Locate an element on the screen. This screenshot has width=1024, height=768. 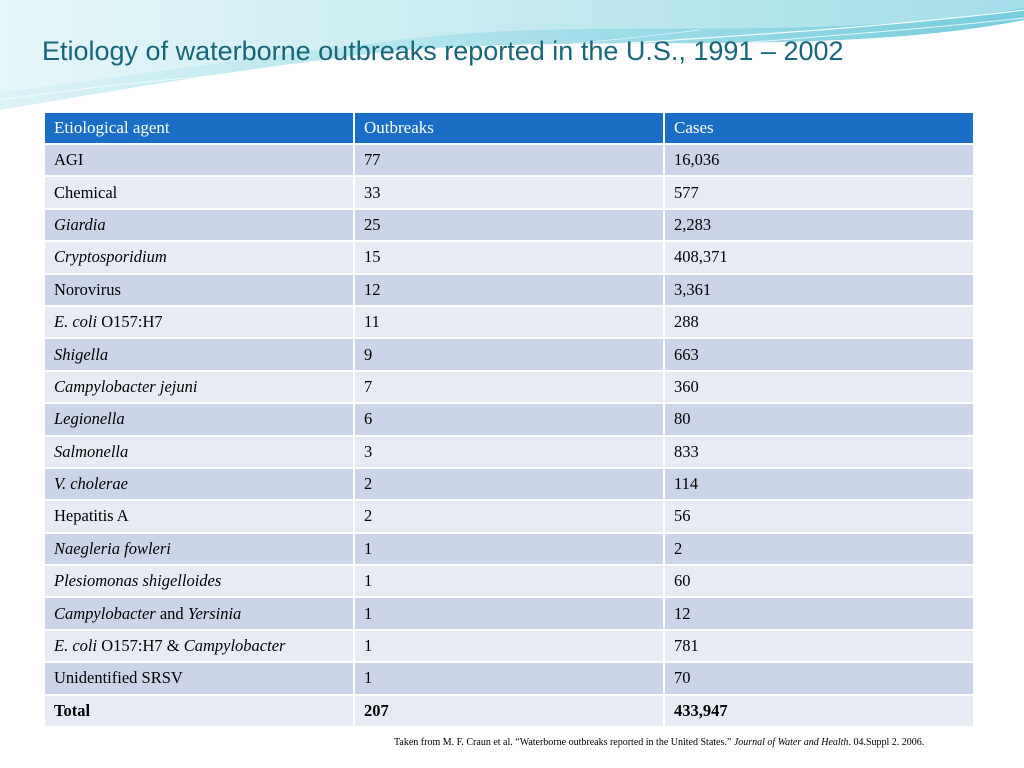
table-row: AGI 77 16,036 is located at coordinates (509, 160).